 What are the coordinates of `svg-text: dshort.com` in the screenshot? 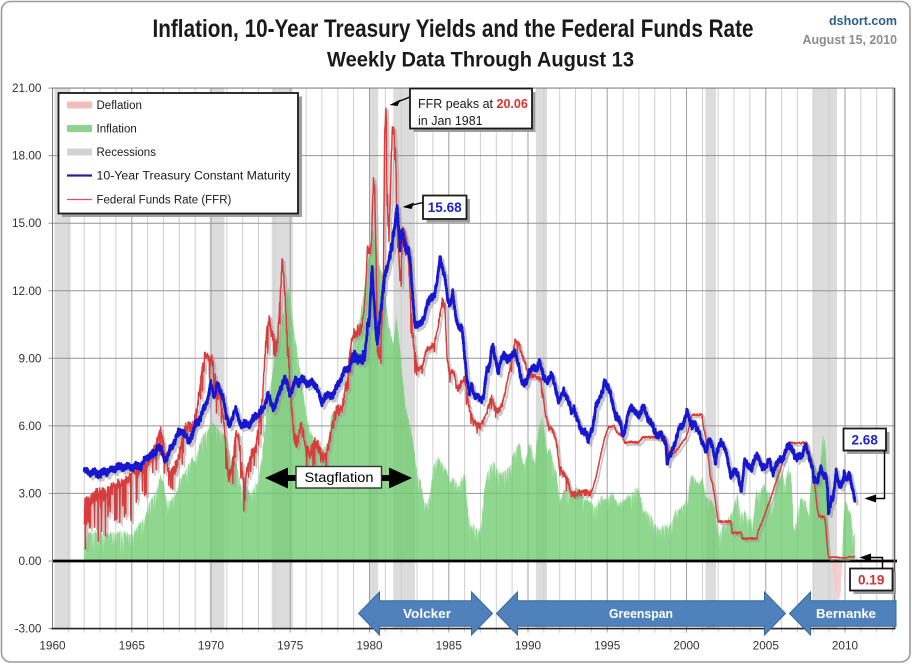 It's located at (863, 21).